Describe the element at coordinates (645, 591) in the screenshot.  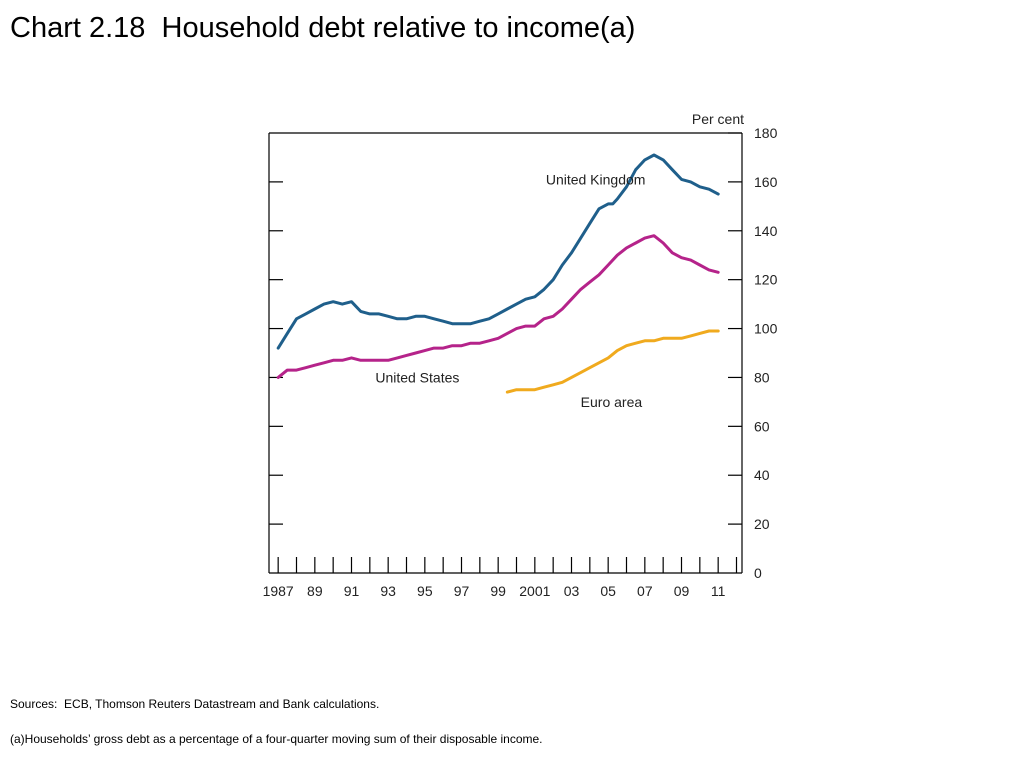
I see `x-tick-label: 07` at that location.